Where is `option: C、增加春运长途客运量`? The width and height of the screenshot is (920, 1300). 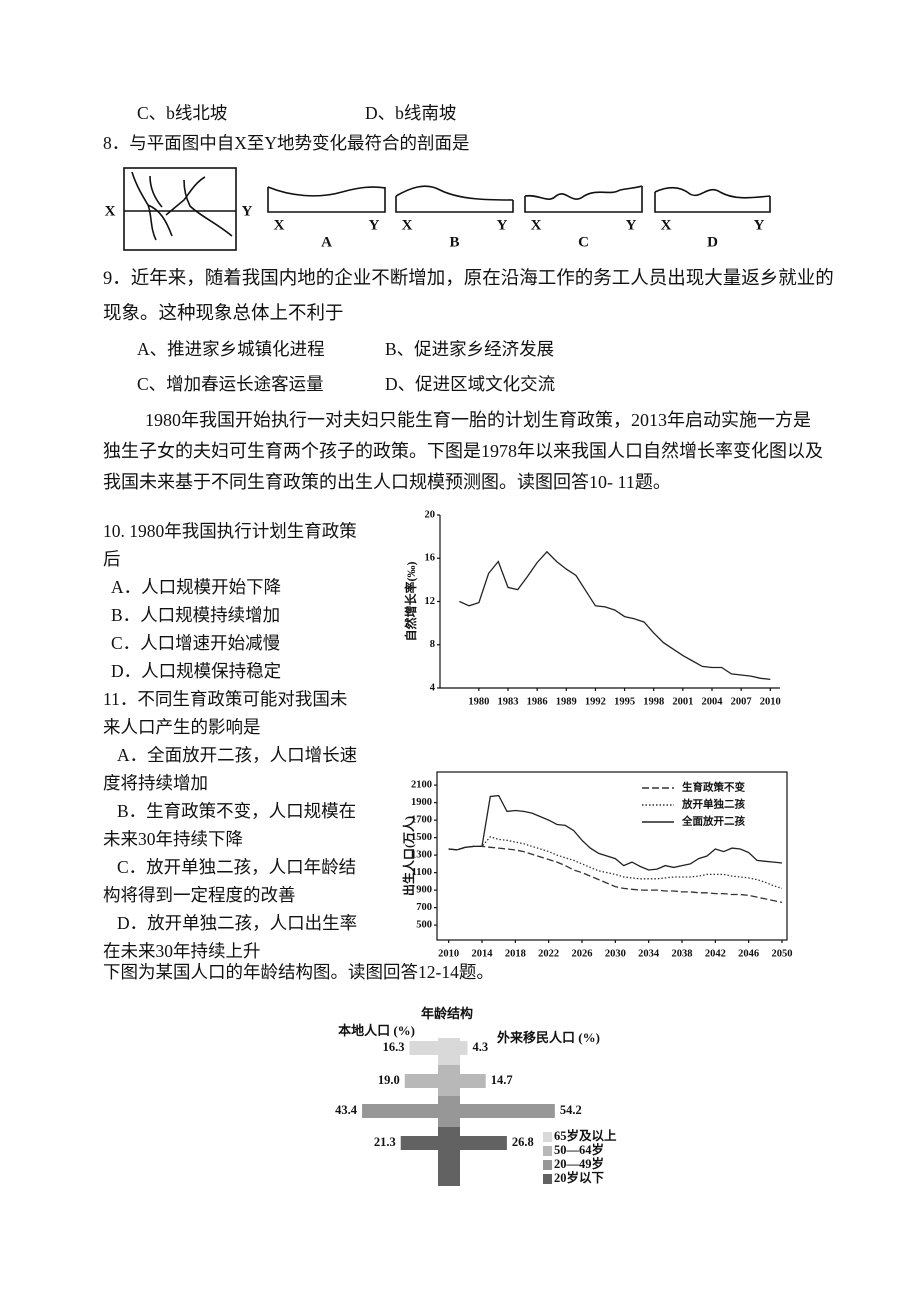
option: C、增加春运长途客运量 is located at coordinates (230, 384).